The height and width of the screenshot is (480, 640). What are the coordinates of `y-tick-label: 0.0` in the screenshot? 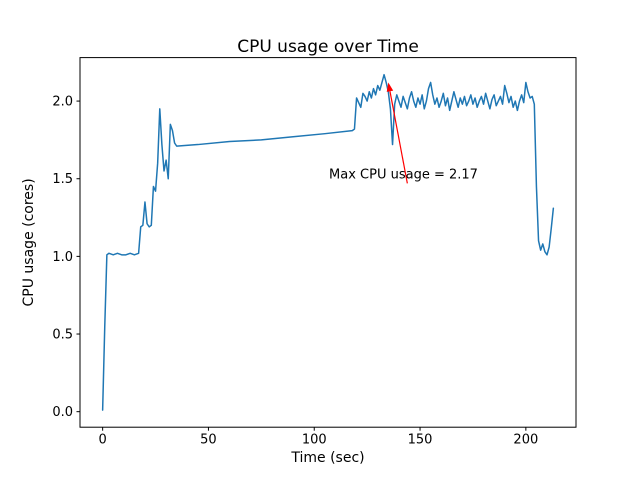 It's located at (62, 412).